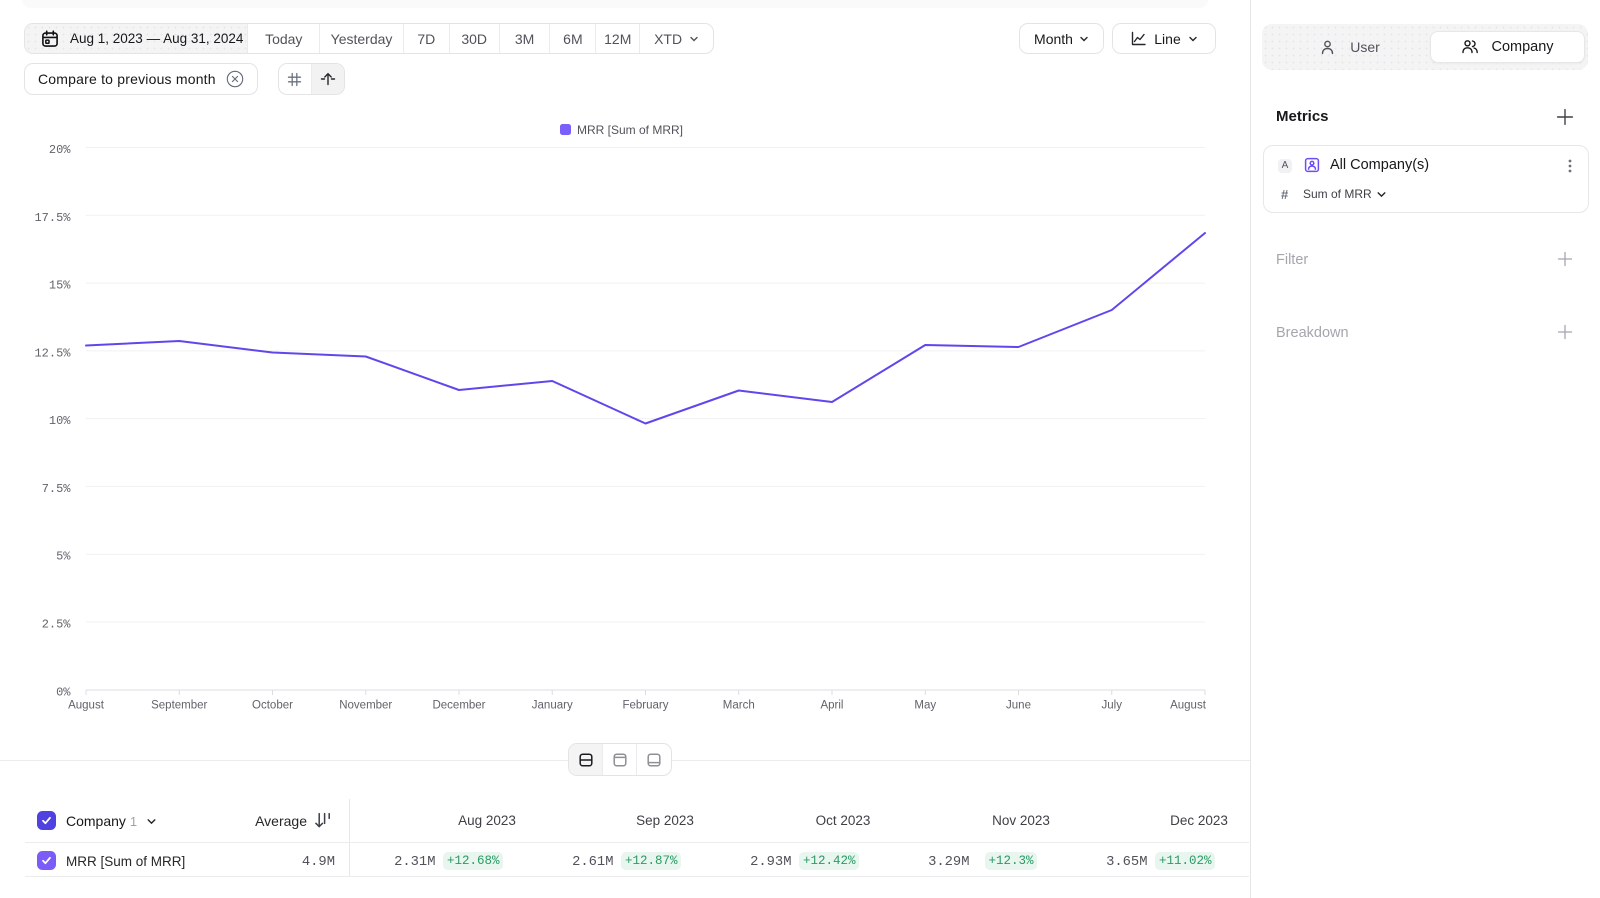 The width and height of the screenshot is (1600, 898). What do you see at coordinates (552, 706) in the screenshot?
I see `svg-text: January` at bounding box center [552, 706].